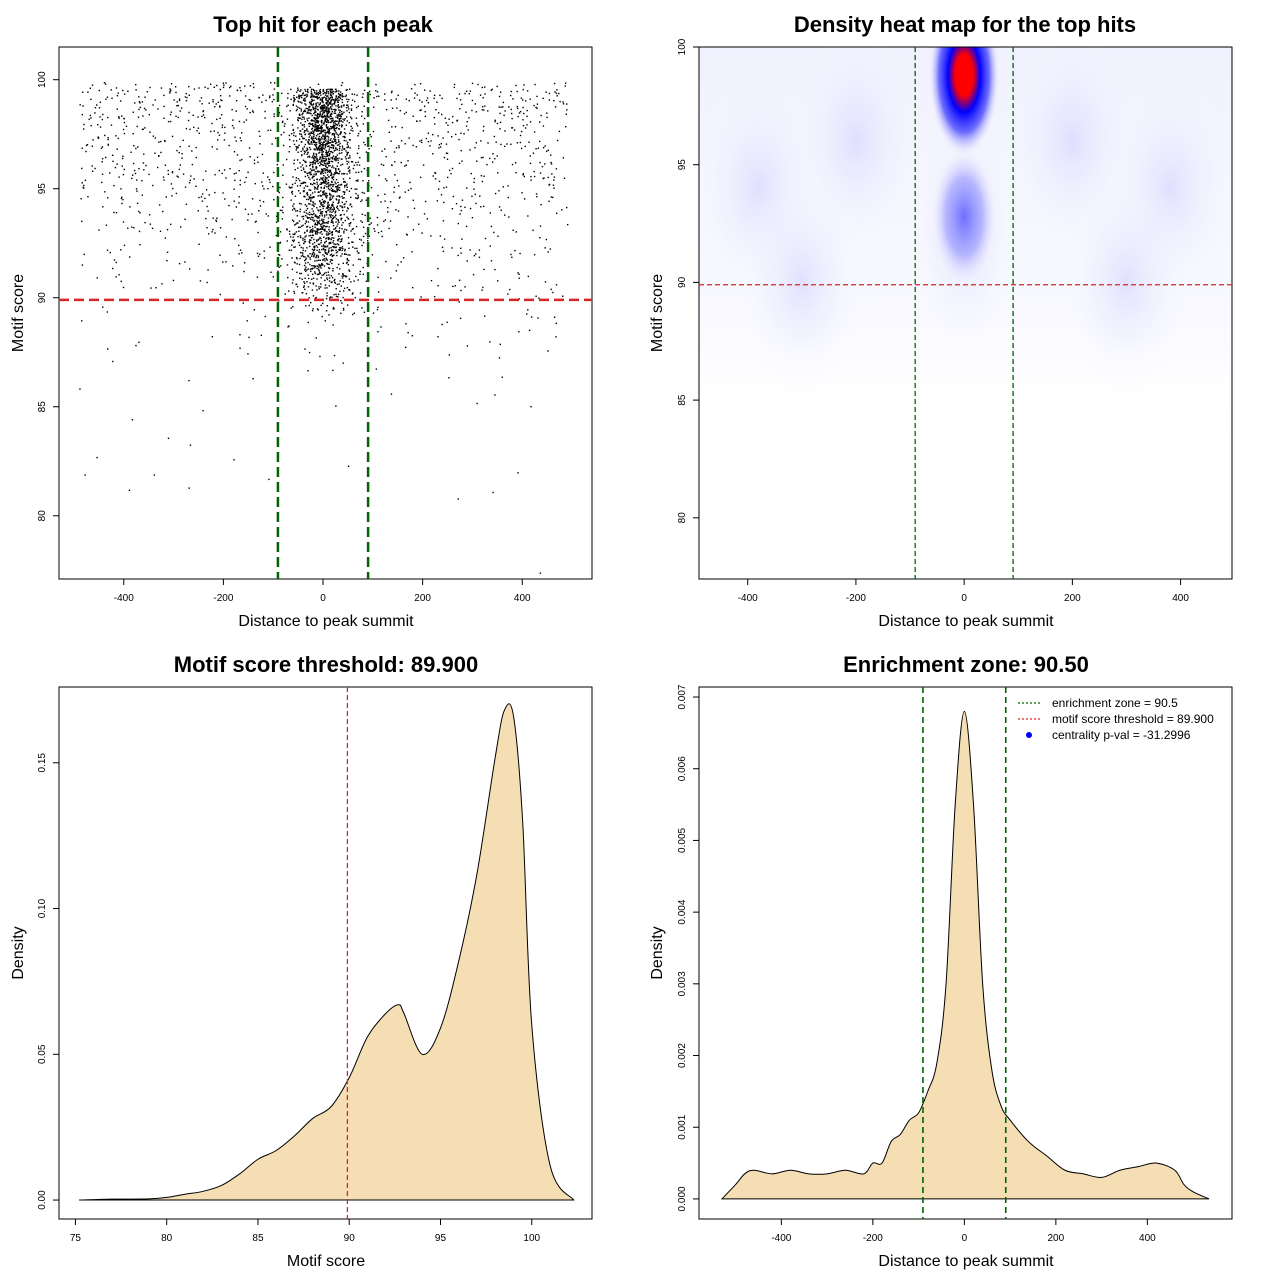 This screenshot has width=1280, height=1280. Describe the element at coordinates (1115, 703) in the screenshot. I see `legend-label: enrichment zone = 90.5` at that location.